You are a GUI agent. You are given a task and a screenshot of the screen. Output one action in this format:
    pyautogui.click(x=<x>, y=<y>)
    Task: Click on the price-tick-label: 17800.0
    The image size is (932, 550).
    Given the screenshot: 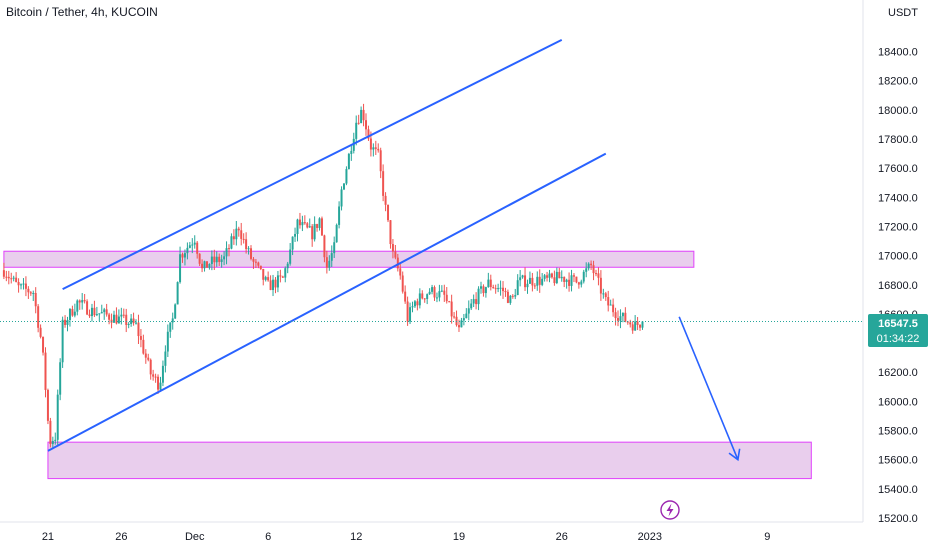 What is the action you would take?
    pyautogui.click(x=898, y=140)
    